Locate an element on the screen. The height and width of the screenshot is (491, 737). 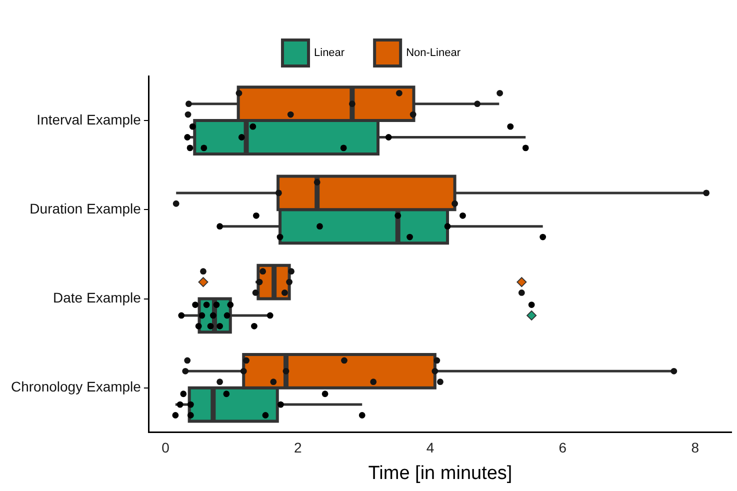
x-tick-label: 2 is located at coordinates (298, 448).